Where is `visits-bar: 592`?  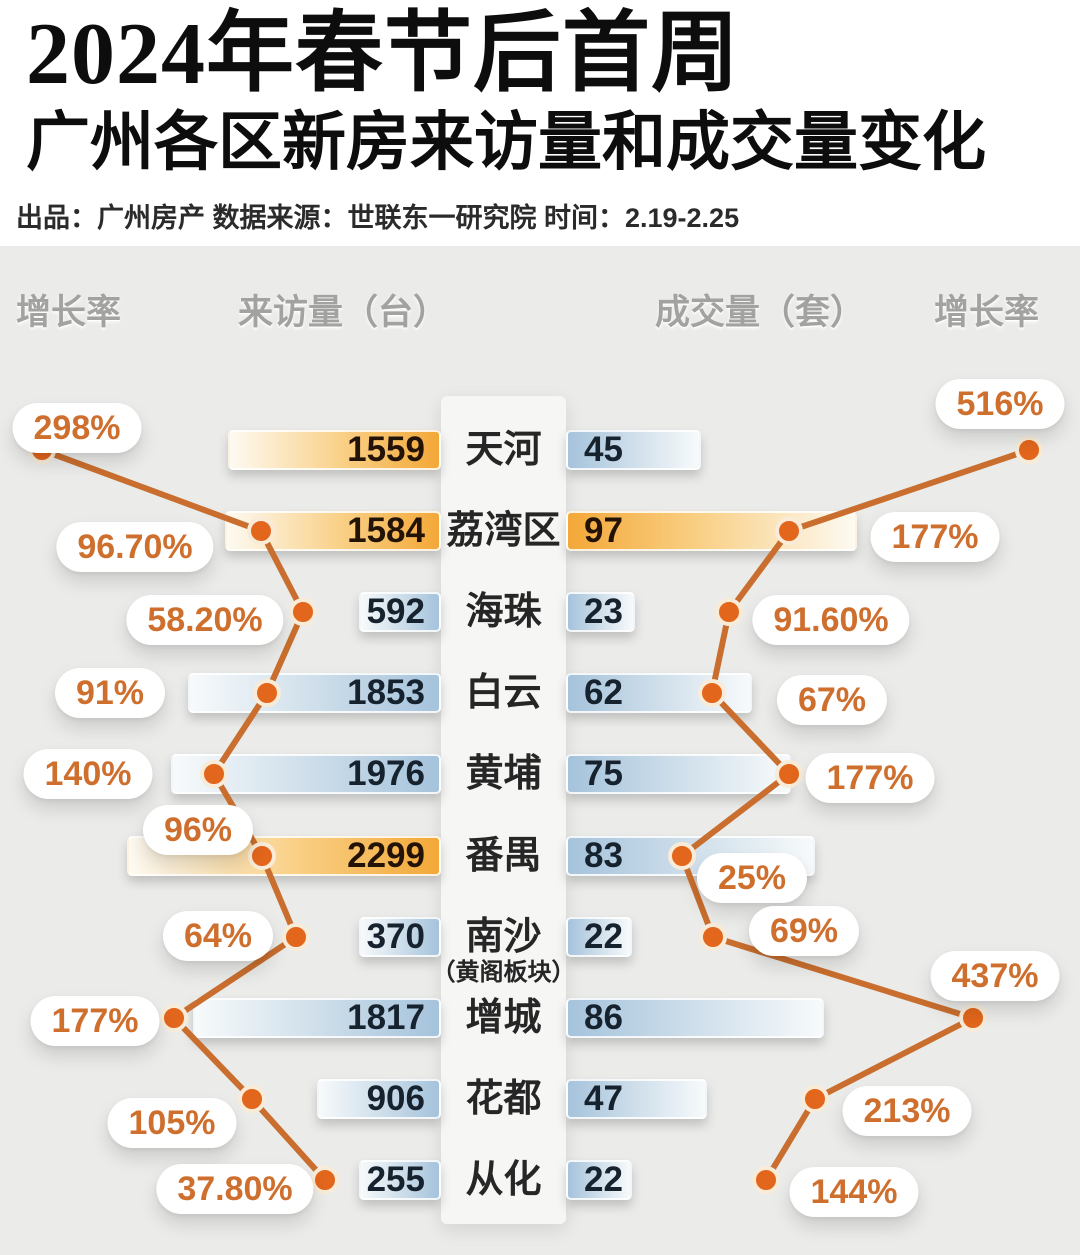 visits-bar: 592 is located at coordinates (400, 612).